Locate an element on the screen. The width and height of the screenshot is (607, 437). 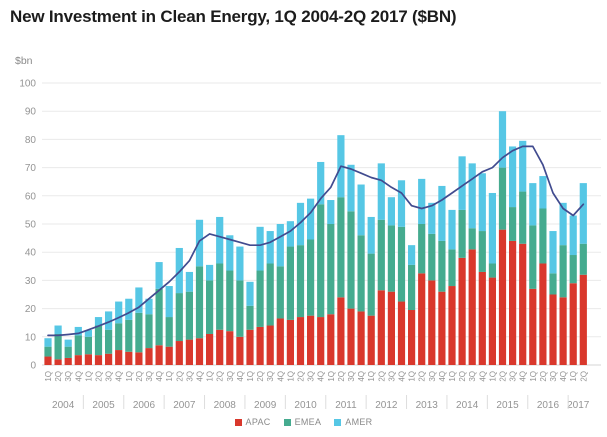
legend-item-apac: APAC is located at coordinates (252, 422).